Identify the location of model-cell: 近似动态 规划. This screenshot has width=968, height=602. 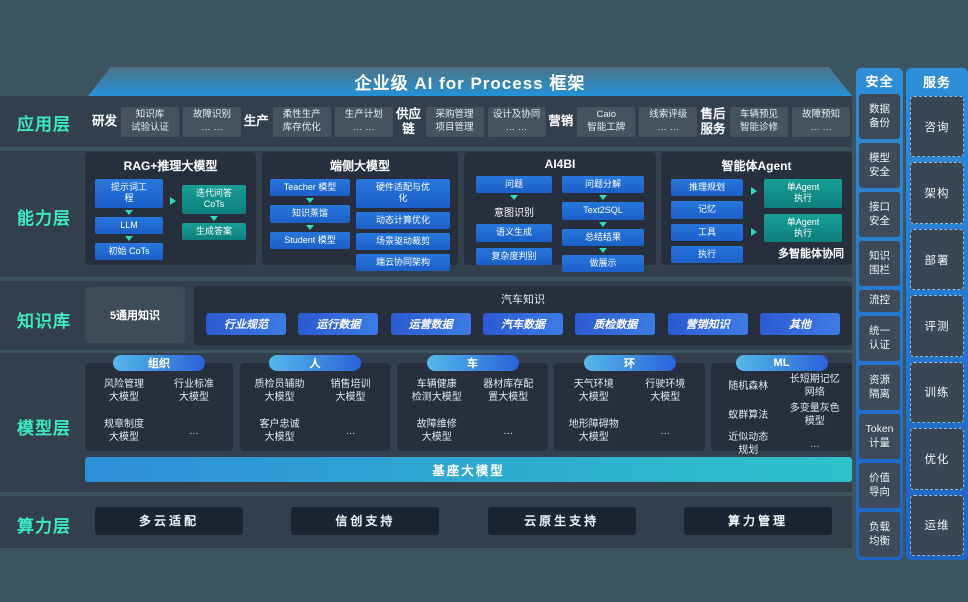
(748, 444).